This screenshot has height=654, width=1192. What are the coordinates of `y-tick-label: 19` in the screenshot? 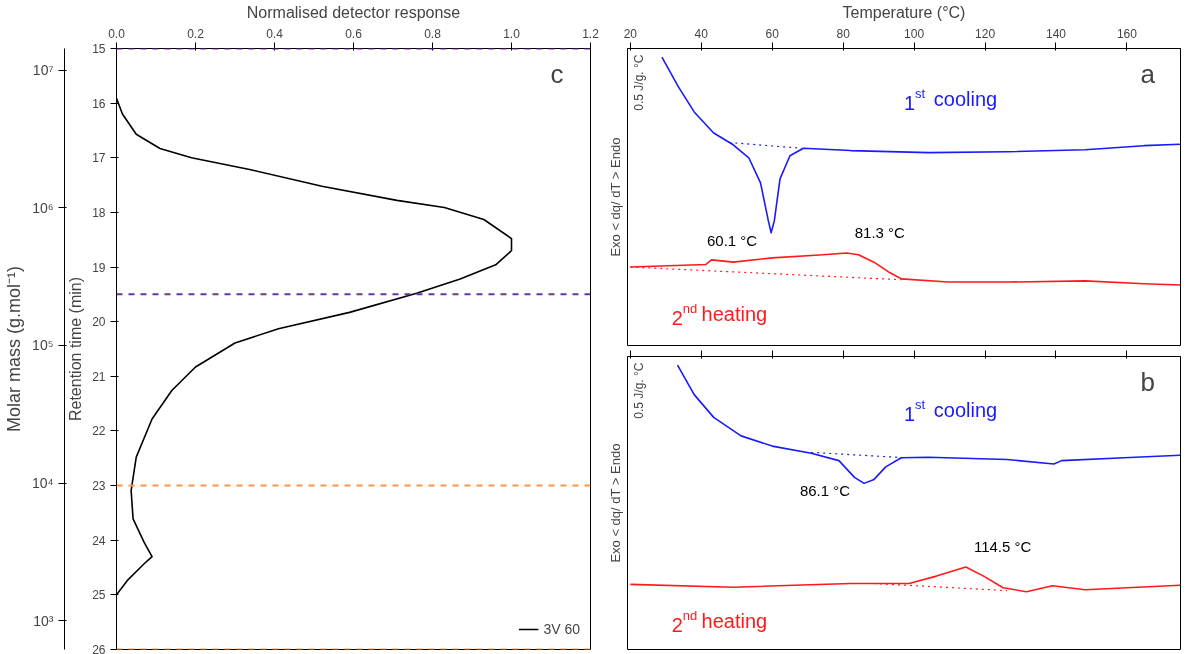 It's located at (99, 267).